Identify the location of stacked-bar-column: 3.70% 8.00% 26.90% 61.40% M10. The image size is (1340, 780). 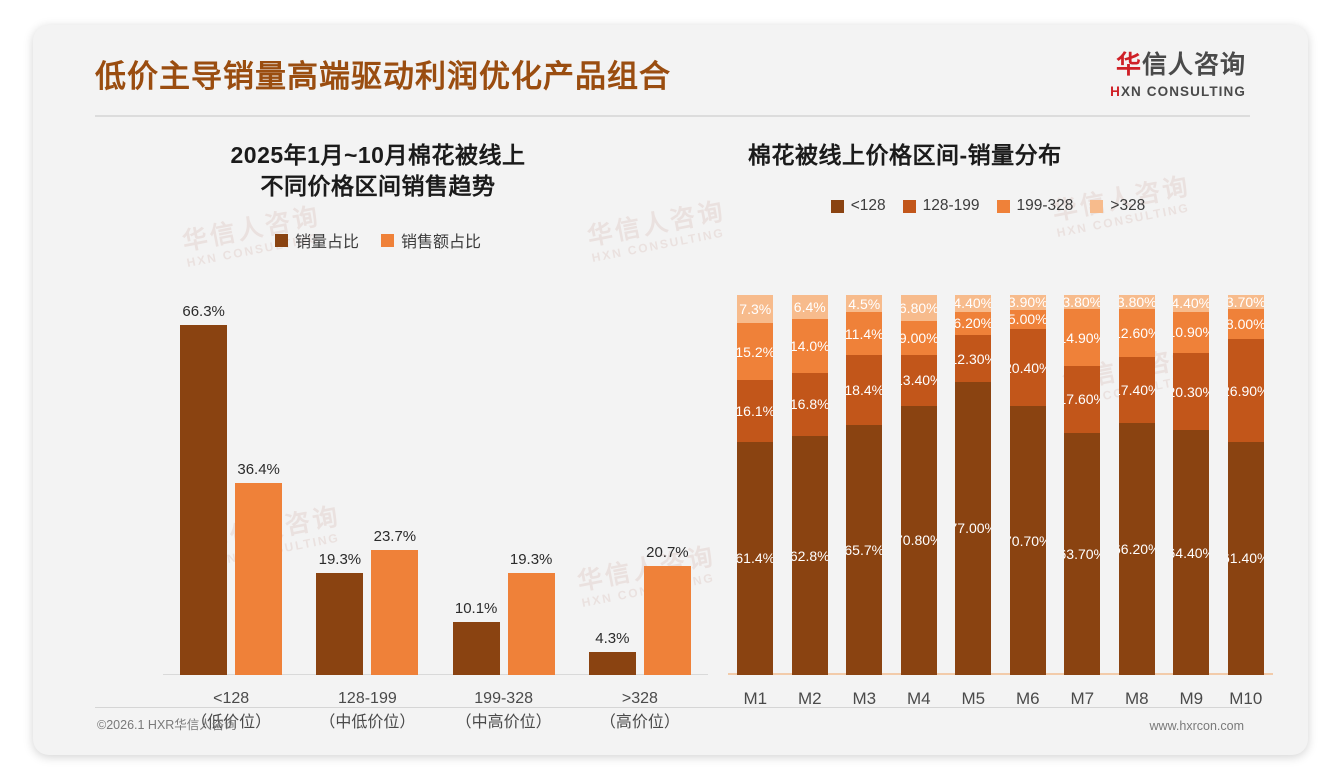
(1245, 501).